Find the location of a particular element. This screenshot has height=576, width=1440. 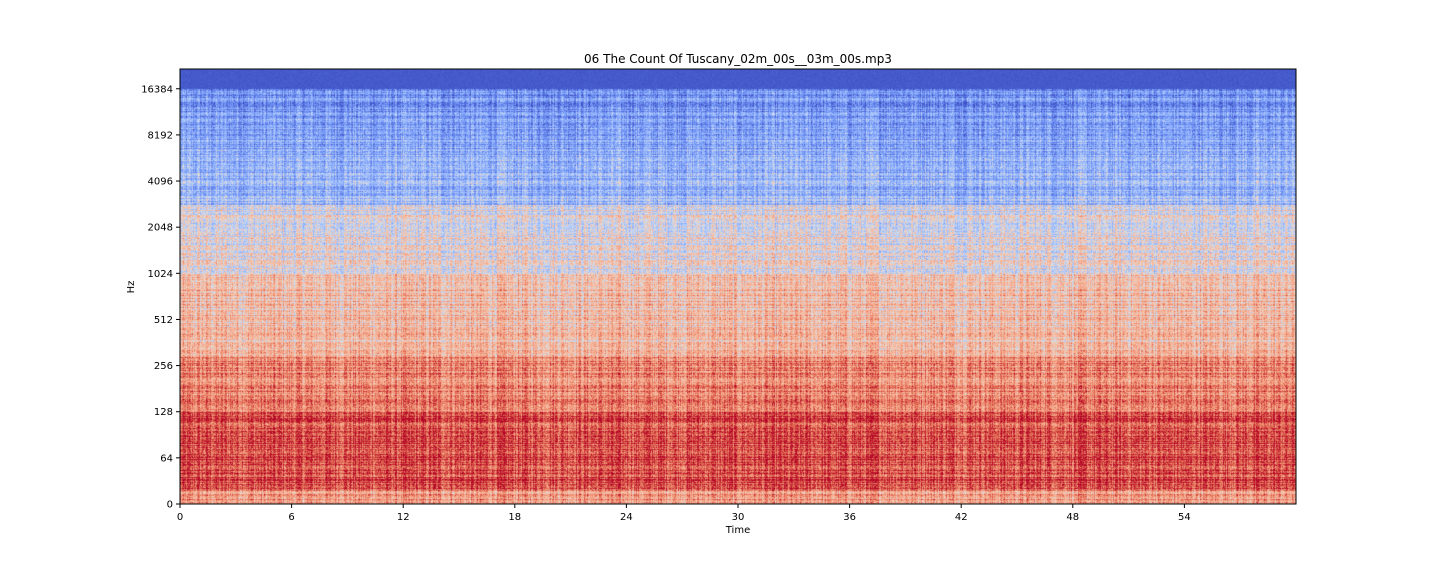

x-axis-label: Time is located at coordinates (737, 530).